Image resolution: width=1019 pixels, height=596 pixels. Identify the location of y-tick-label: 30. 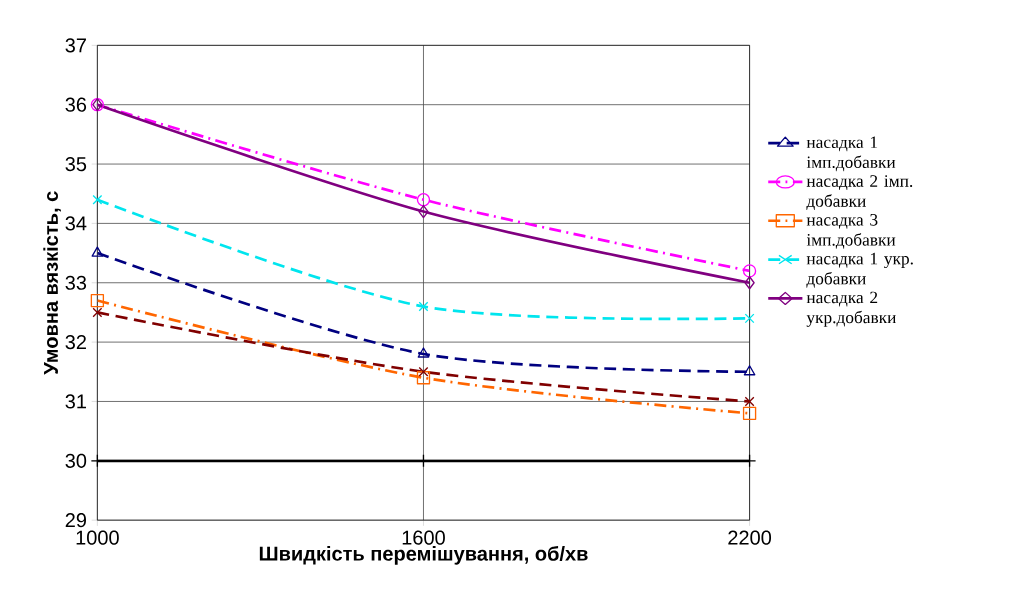
(76, 460).